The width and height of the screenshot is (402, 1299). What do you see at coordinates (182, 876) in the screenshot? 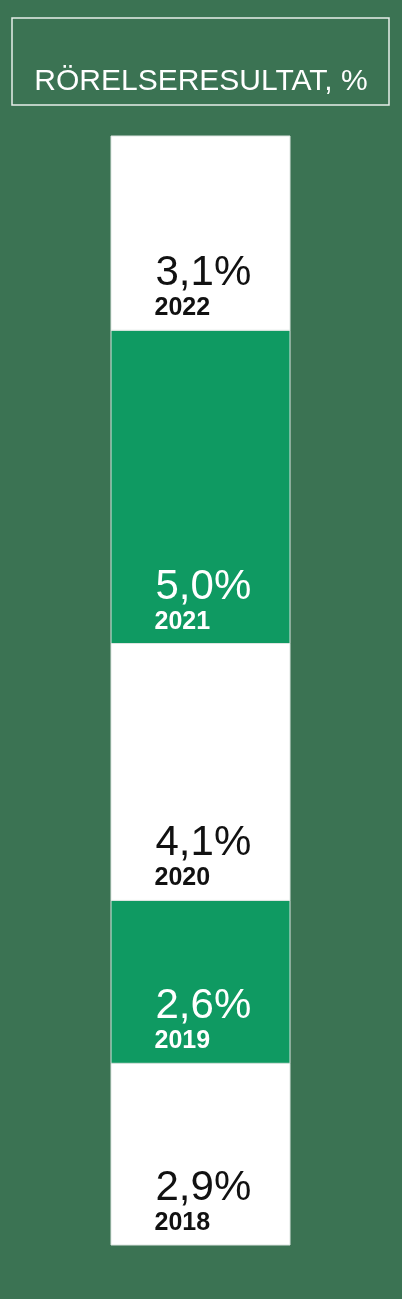
I see `series-label: 2020` at bounding box center [182, 876].